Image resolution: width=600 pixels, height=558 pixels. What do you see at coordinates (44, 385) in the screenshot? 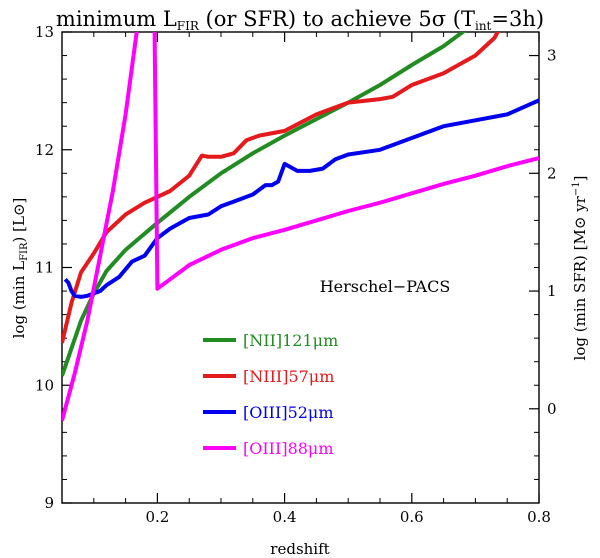
I see `y-tick-label-left: 10` at bounding box center [44, 385].